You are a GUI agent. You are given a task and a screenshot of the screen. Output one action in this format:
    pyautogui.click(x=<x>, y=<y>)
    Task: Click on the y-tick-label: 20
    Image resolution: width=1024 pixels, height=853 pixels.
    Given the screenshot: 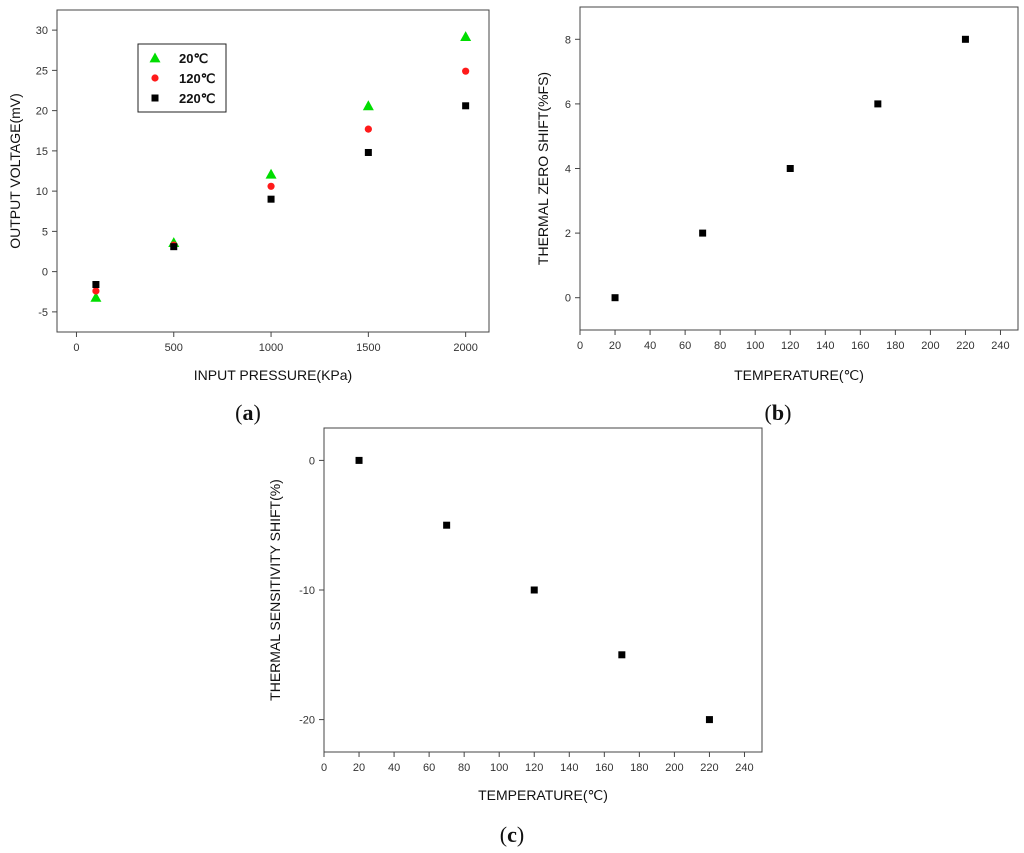 What is the action you would take?
    pyautogui.click(x=42, y=112)
    